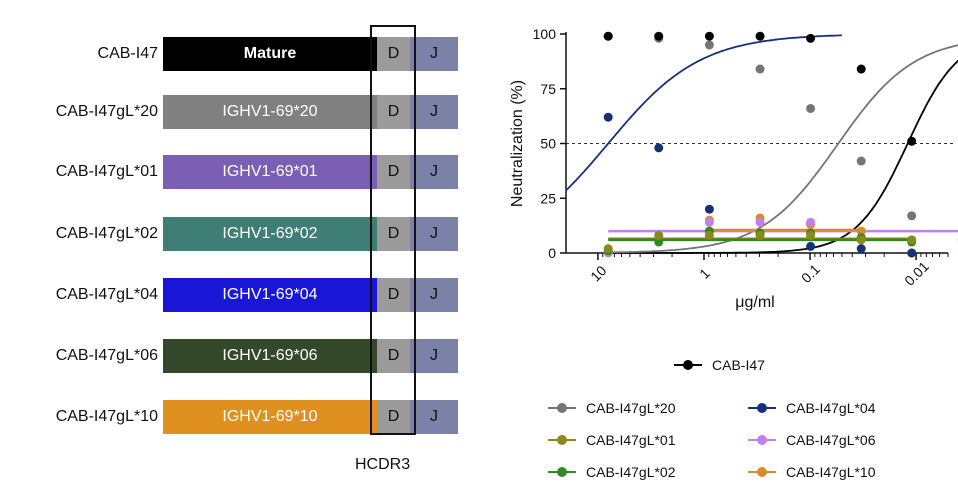  What do you see at coordinates (631, 440) in the screenshot?
I see `legend-label: CAB-I47gL*01` at bounding box center [631, 440].